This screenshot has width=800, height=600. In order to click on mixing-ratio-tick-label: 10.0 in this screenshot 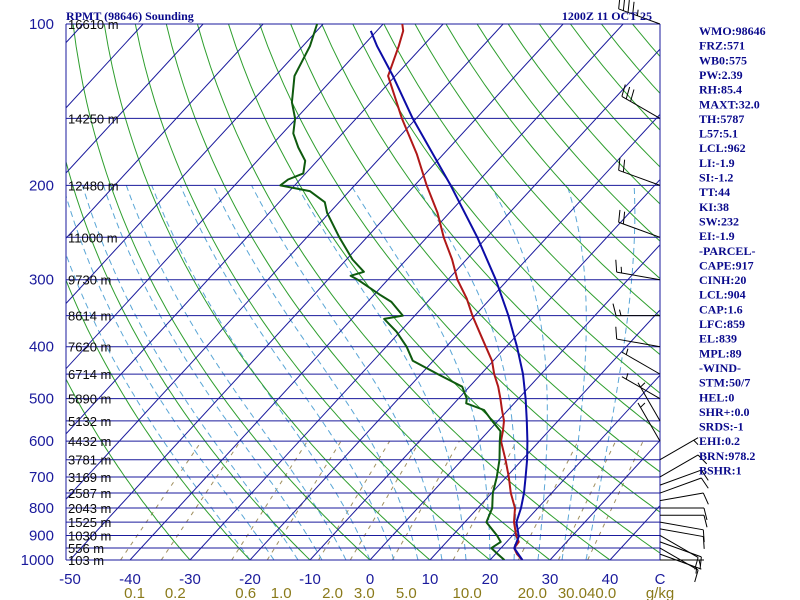, I will do `click(467, 592)`.